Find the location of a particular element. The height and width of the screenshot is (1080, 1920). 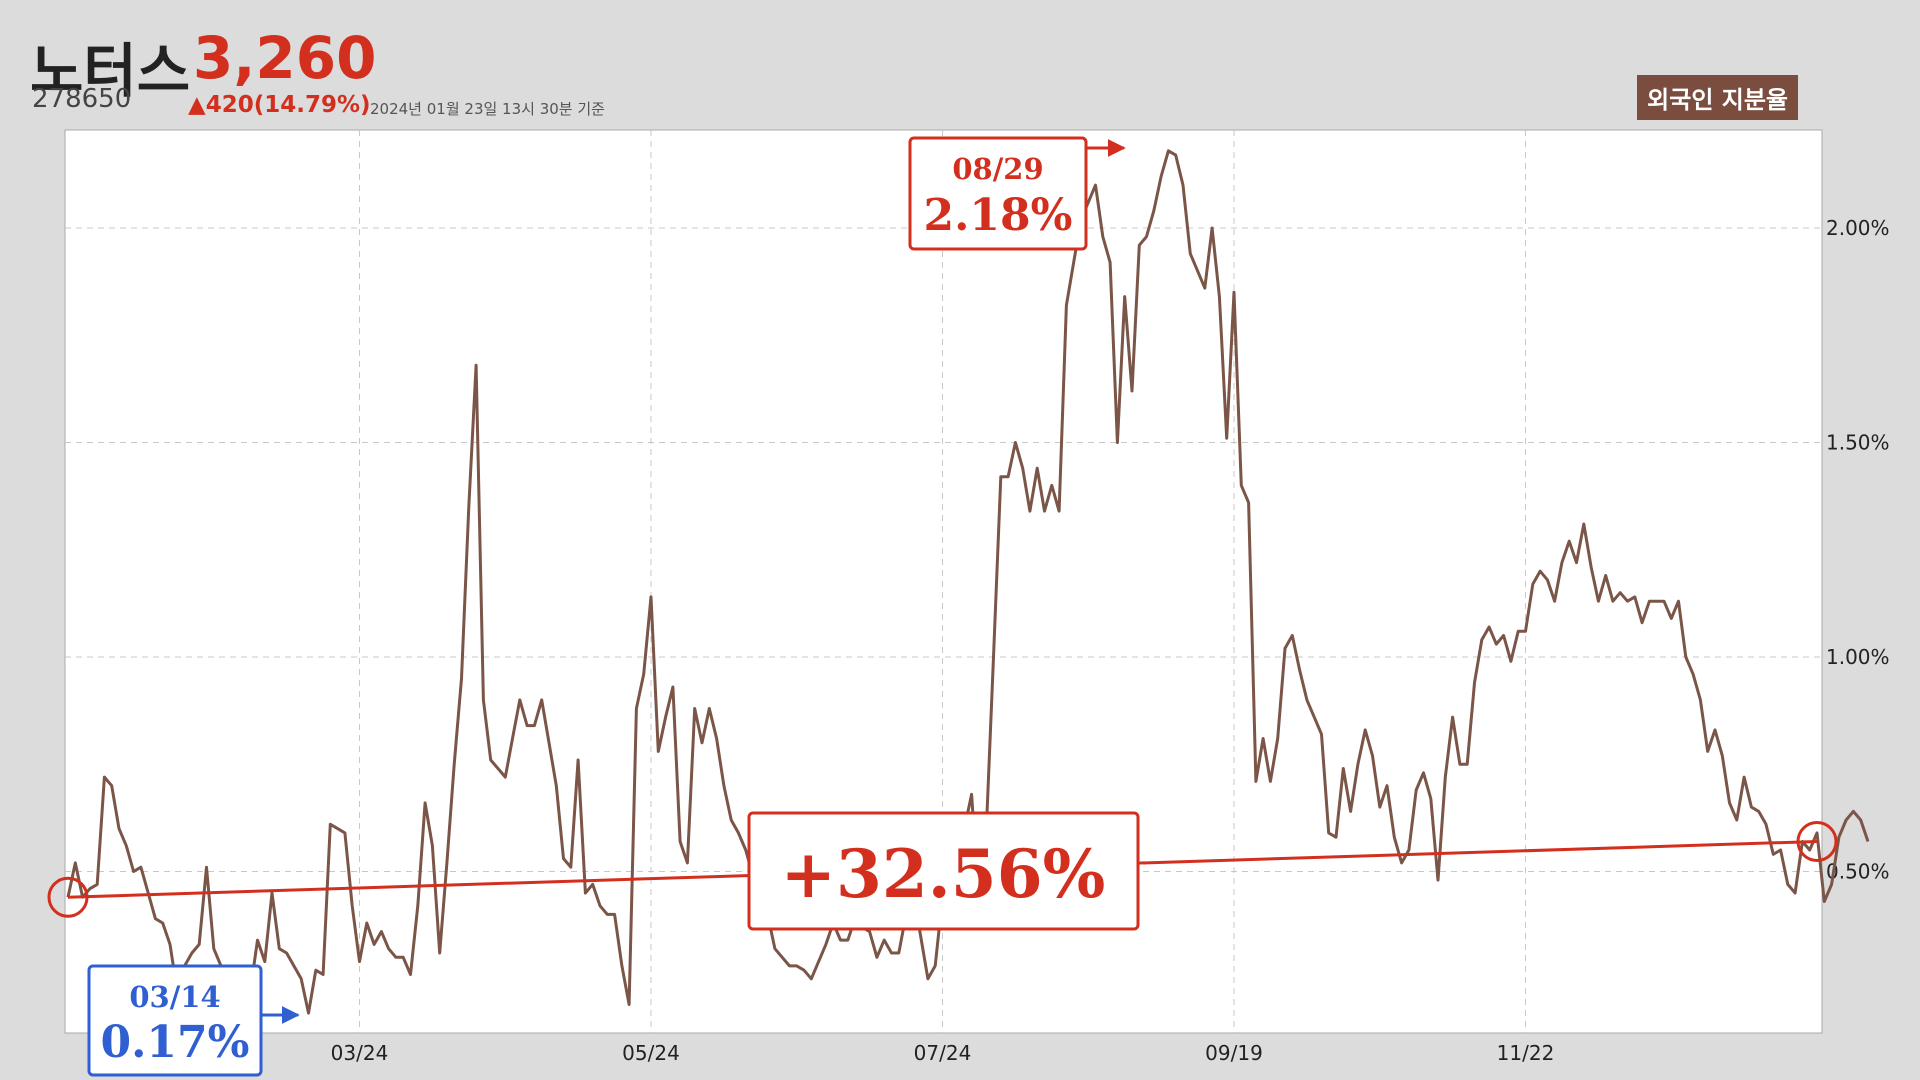

change-value: +32.56% is located at coordinates (943, 874).